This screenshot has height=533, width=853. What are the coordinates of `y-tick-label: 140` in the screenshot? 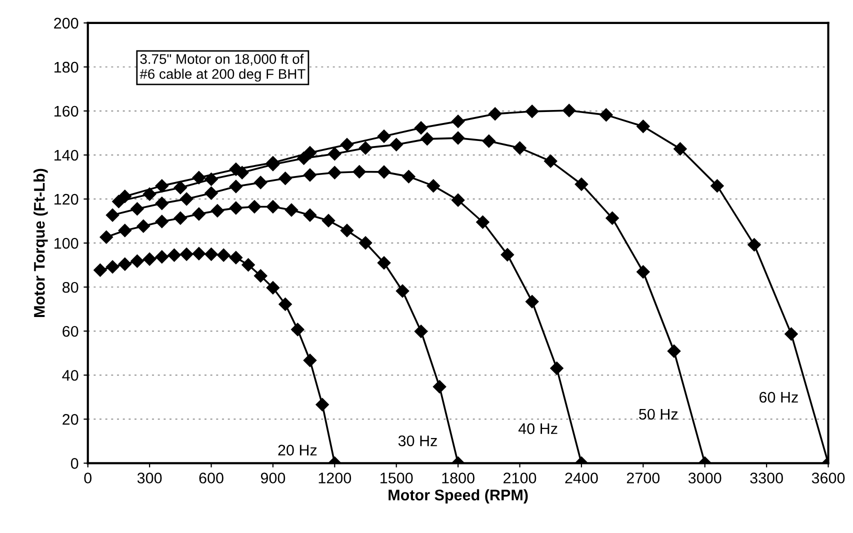 It's located at (66, 155).